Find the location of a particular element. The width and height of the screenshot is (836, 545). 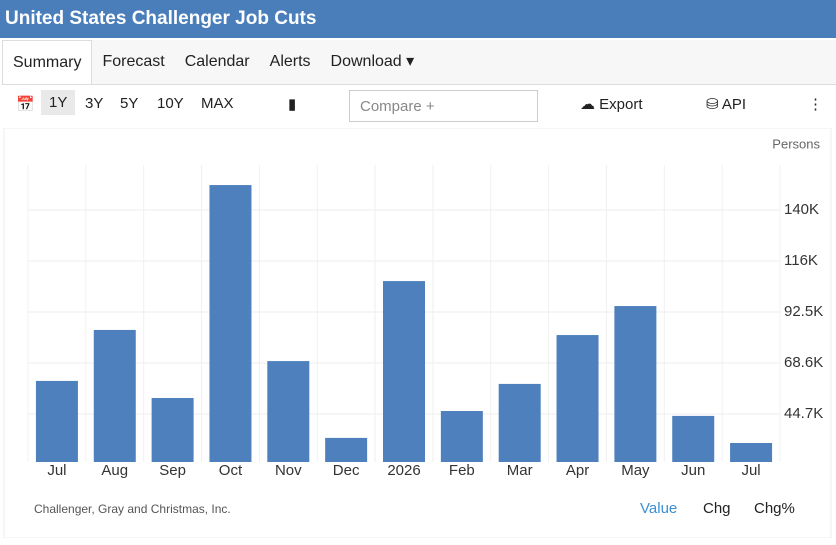

x-tick-label: Oct is located at coordinates (231, 470).